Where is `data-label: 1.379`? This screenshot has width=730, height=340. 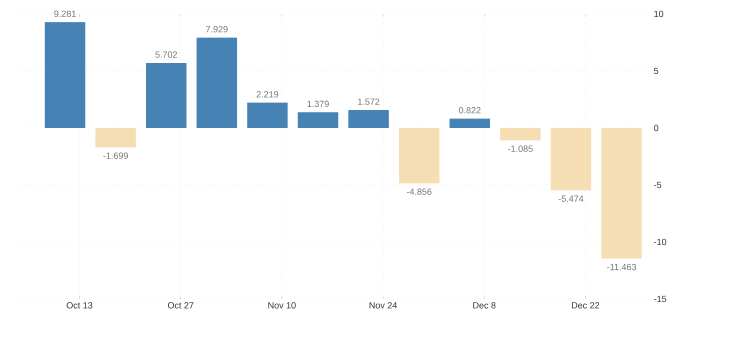 data-label: 1.379 is located at coordinates (318, 104).